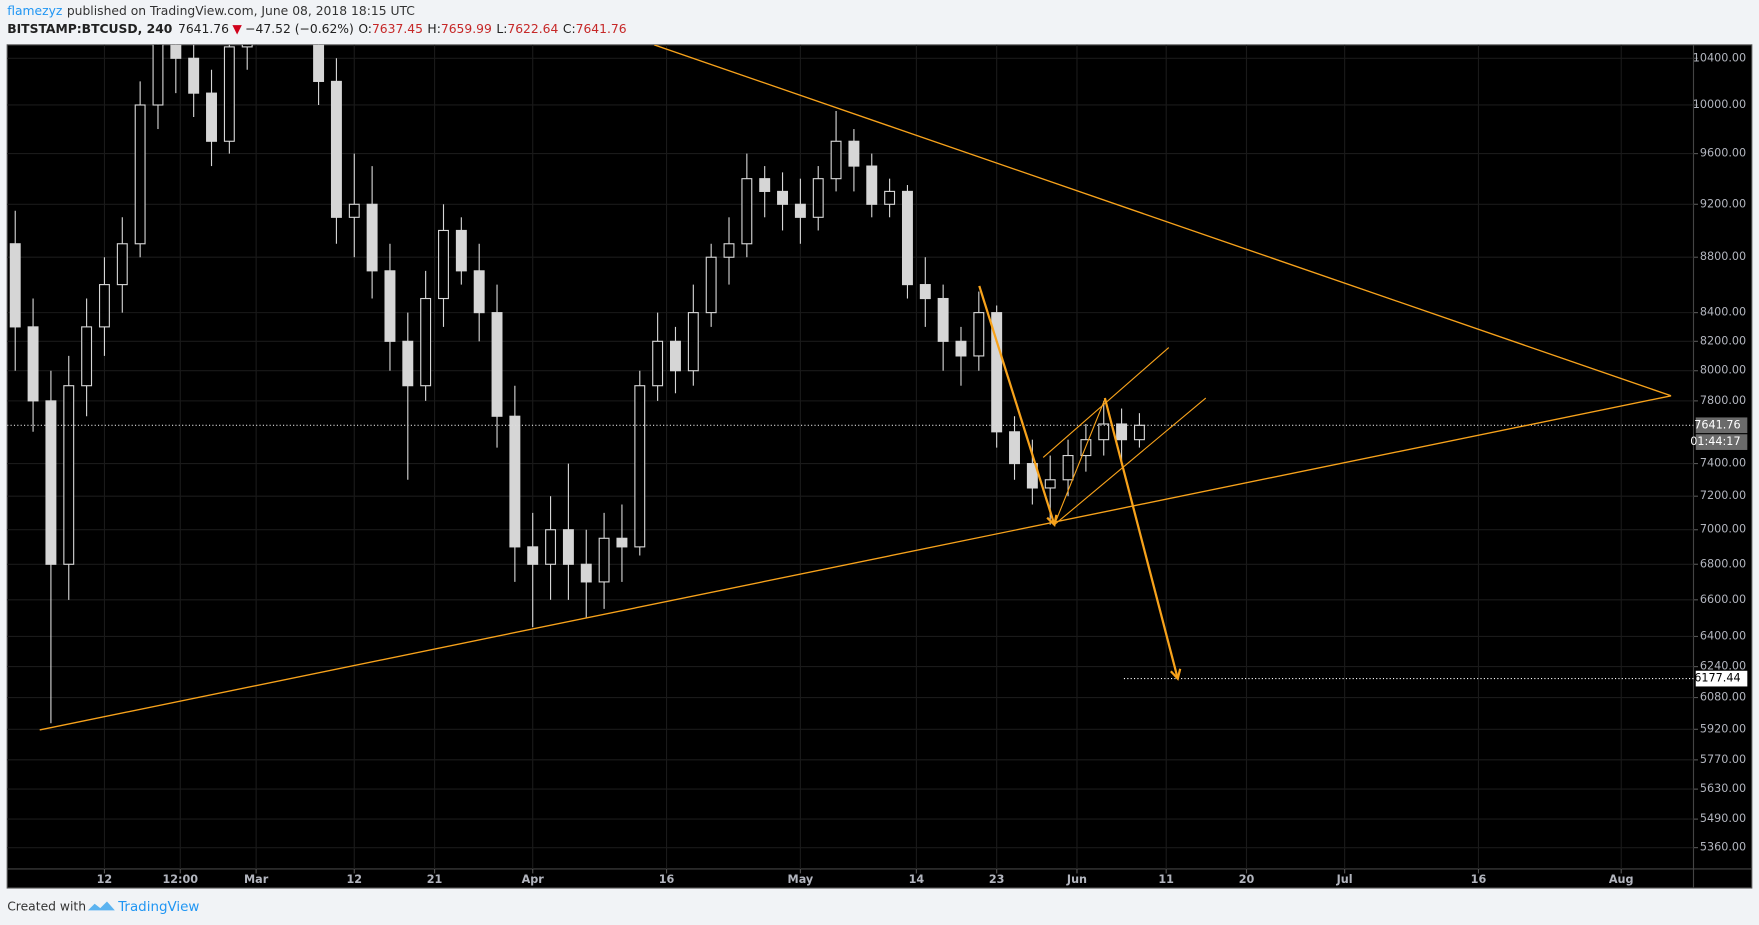 This screenshot has width=1759, height=925. I want to click on y-tick-label: 5490.00, so click(1723, 818).